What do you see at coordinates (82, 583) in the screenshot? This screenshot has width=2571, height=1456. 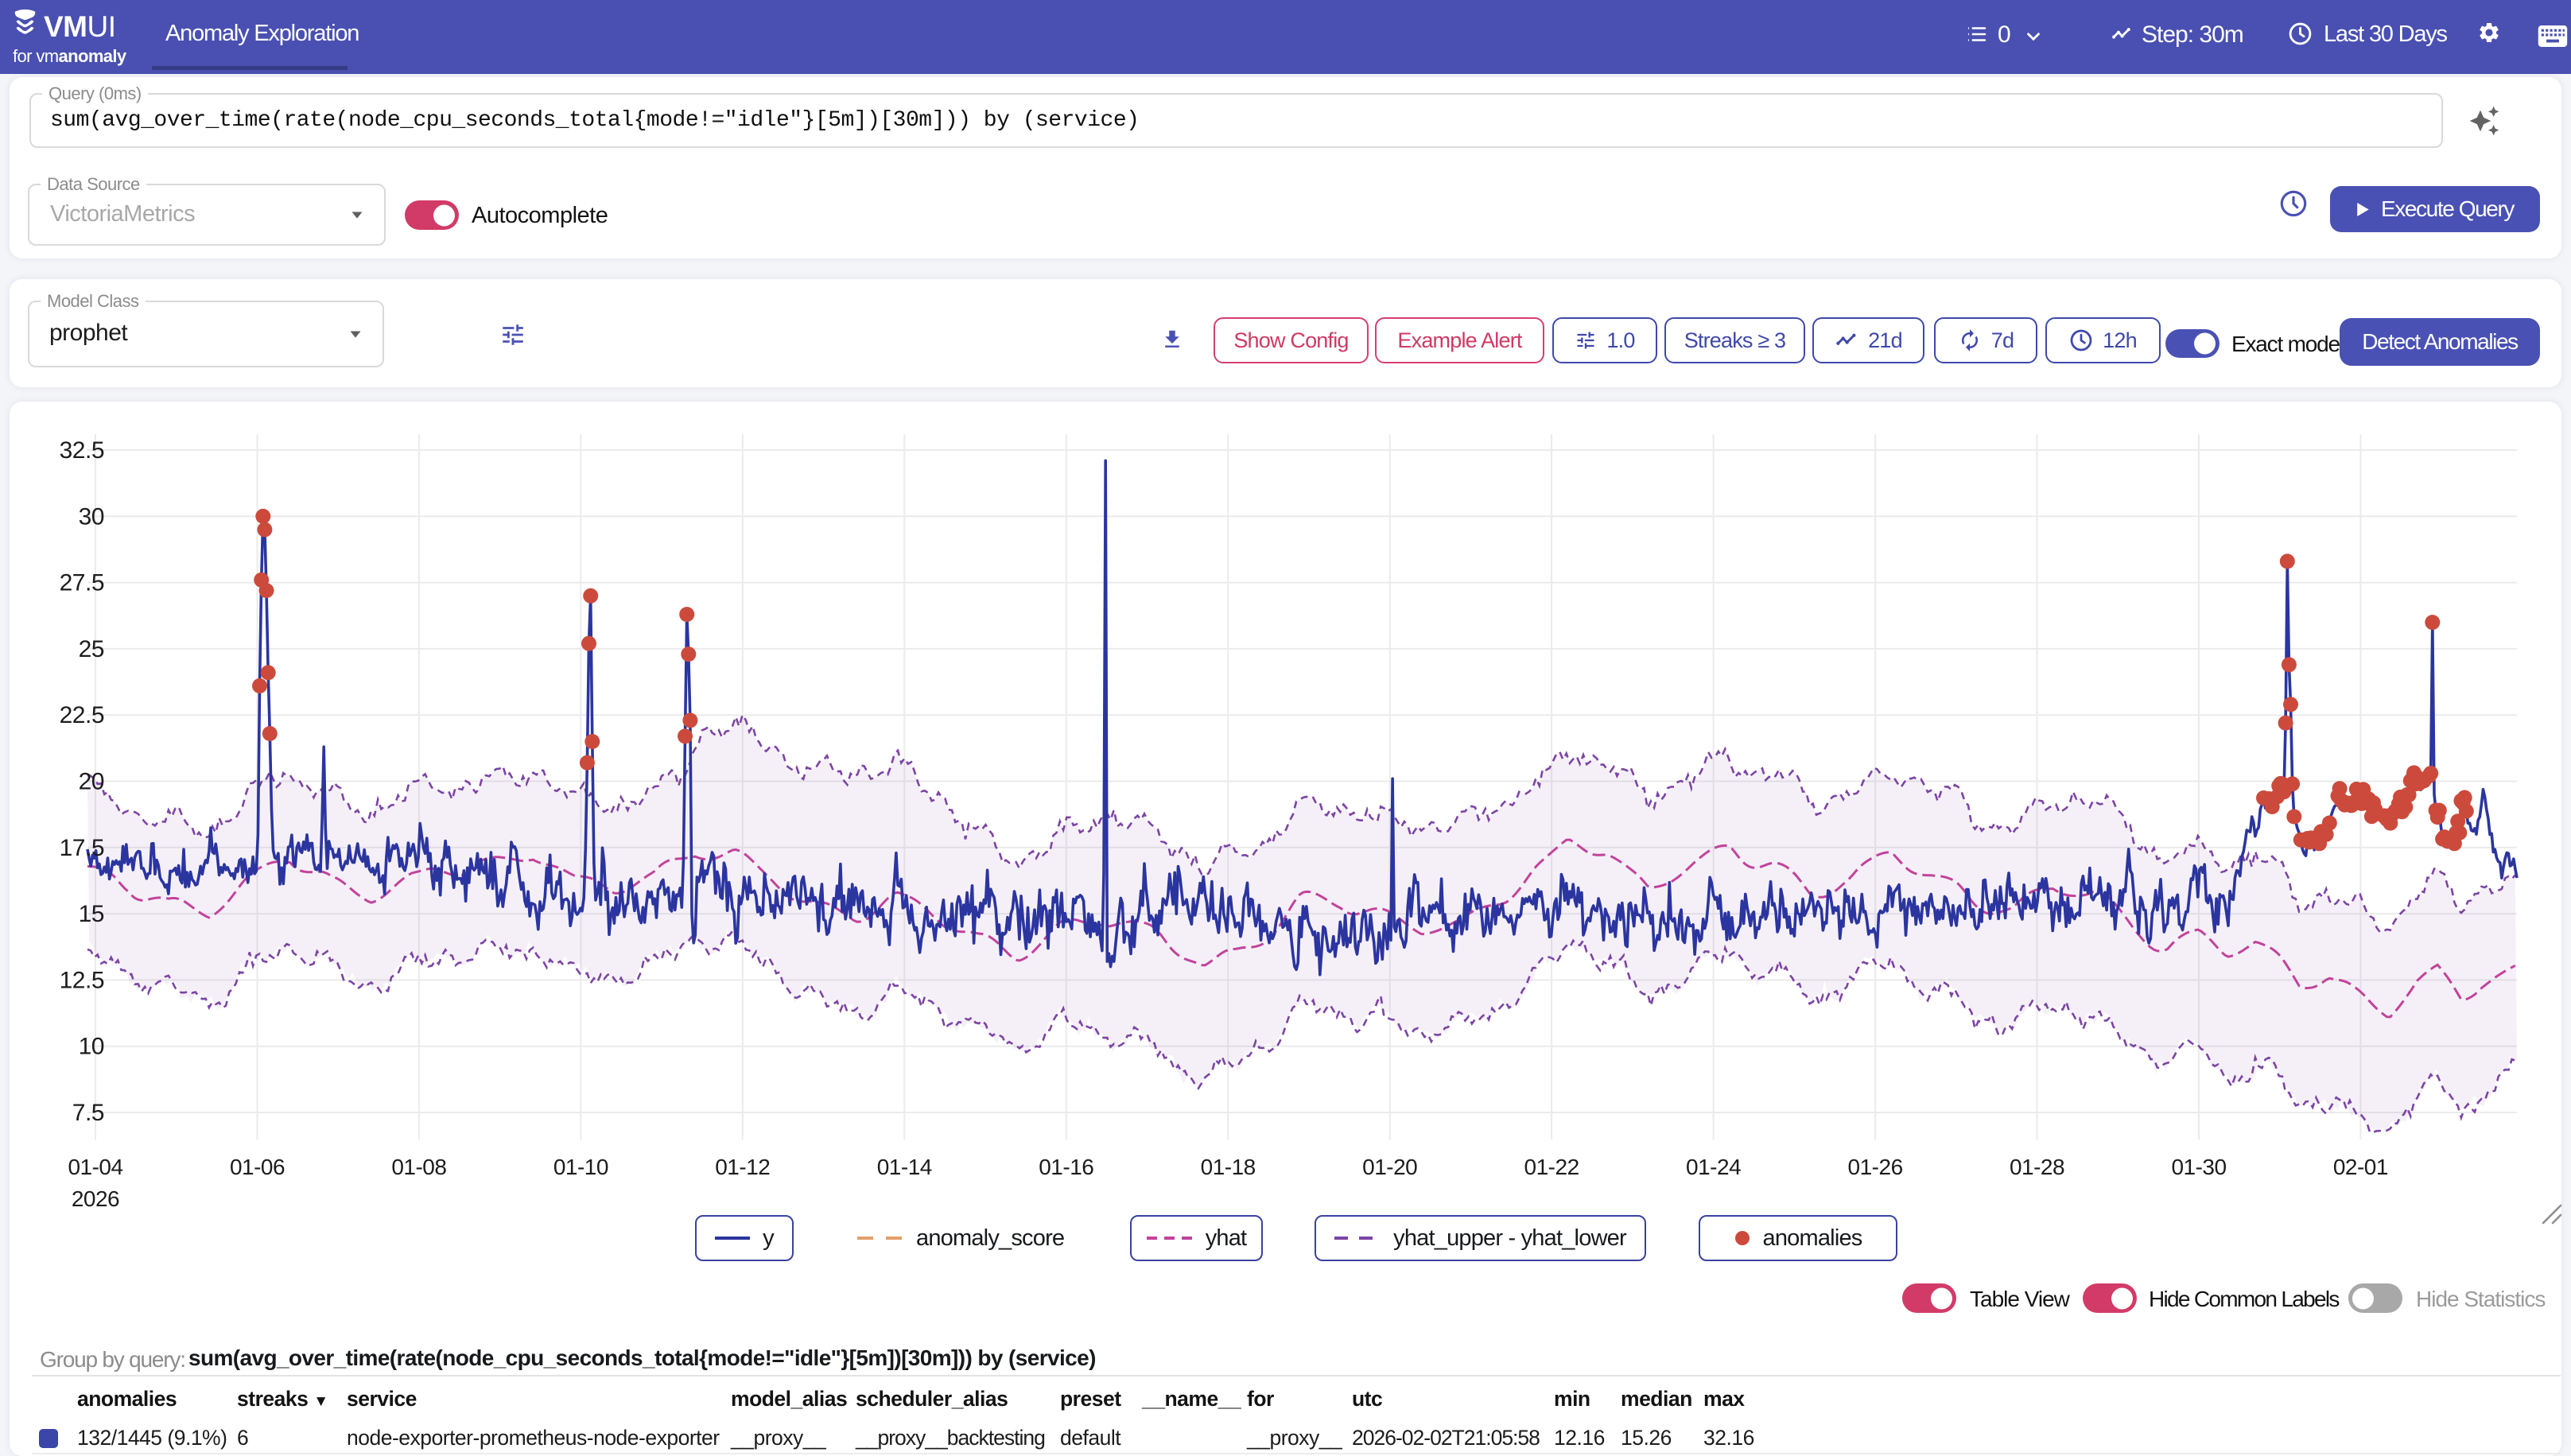 I see `svg-text: 27.5` at bounding box center [82, 583].